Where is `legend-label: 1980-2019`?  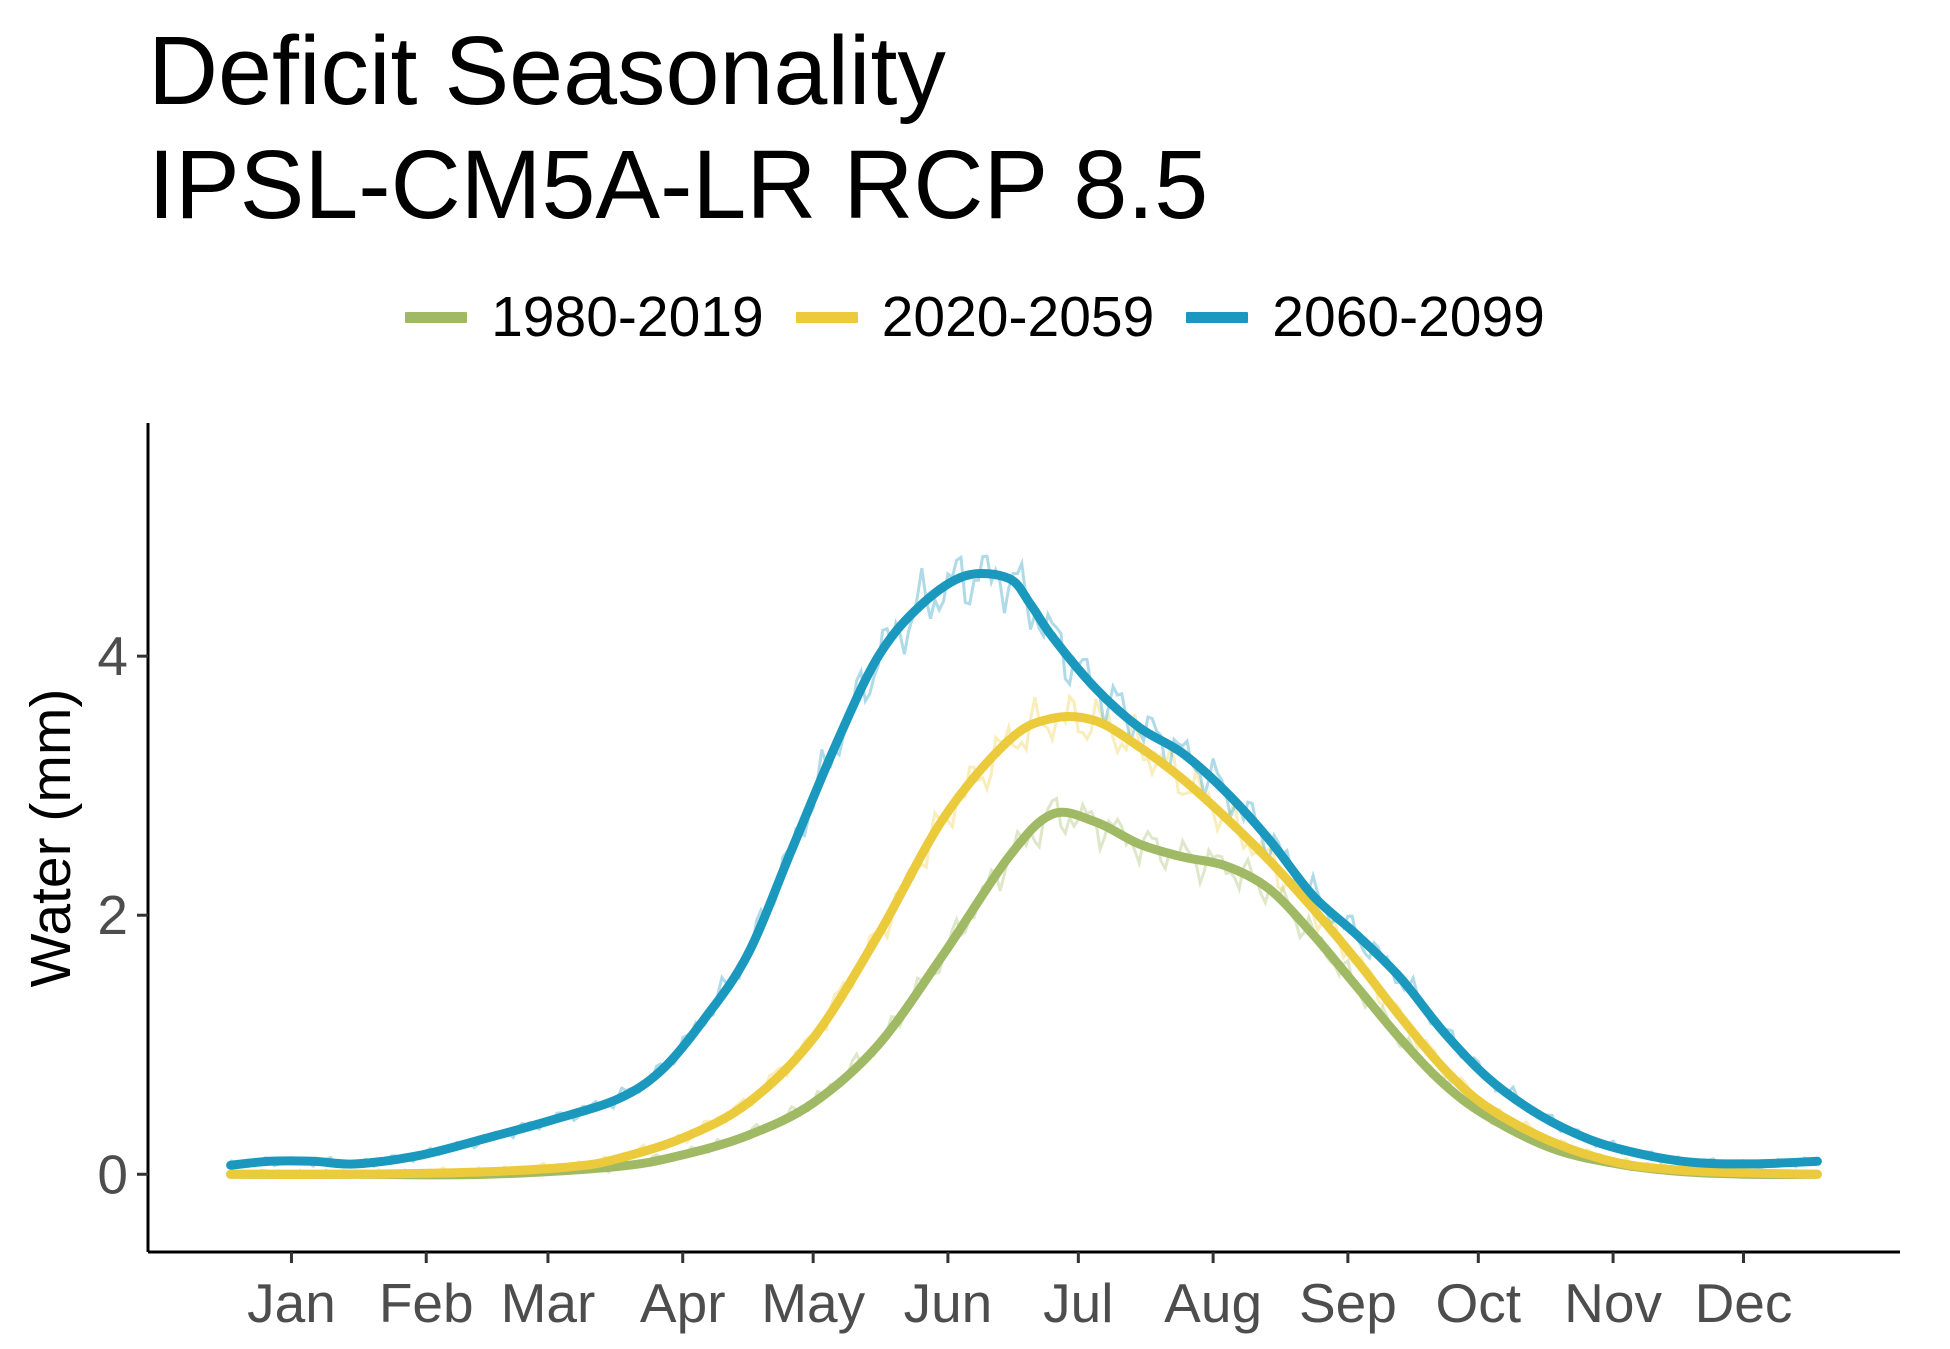 legend-label: 1980-2019 is located at coordinates (627, 317).